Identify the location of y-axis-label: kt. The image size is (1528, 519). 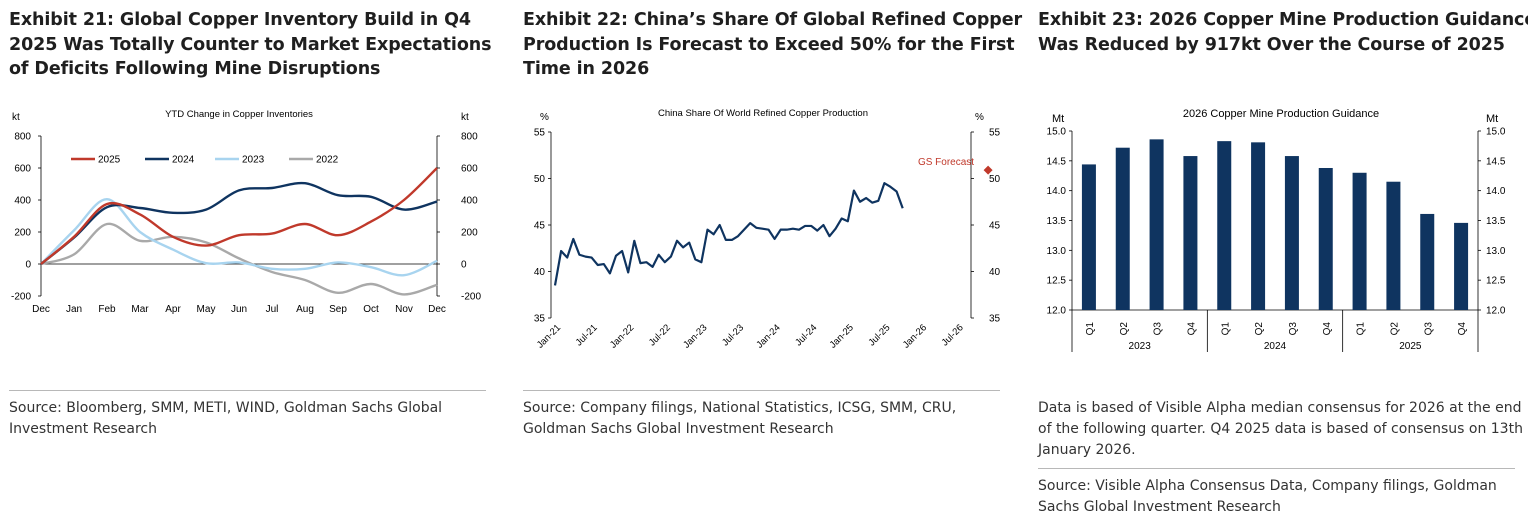
(16, 117).